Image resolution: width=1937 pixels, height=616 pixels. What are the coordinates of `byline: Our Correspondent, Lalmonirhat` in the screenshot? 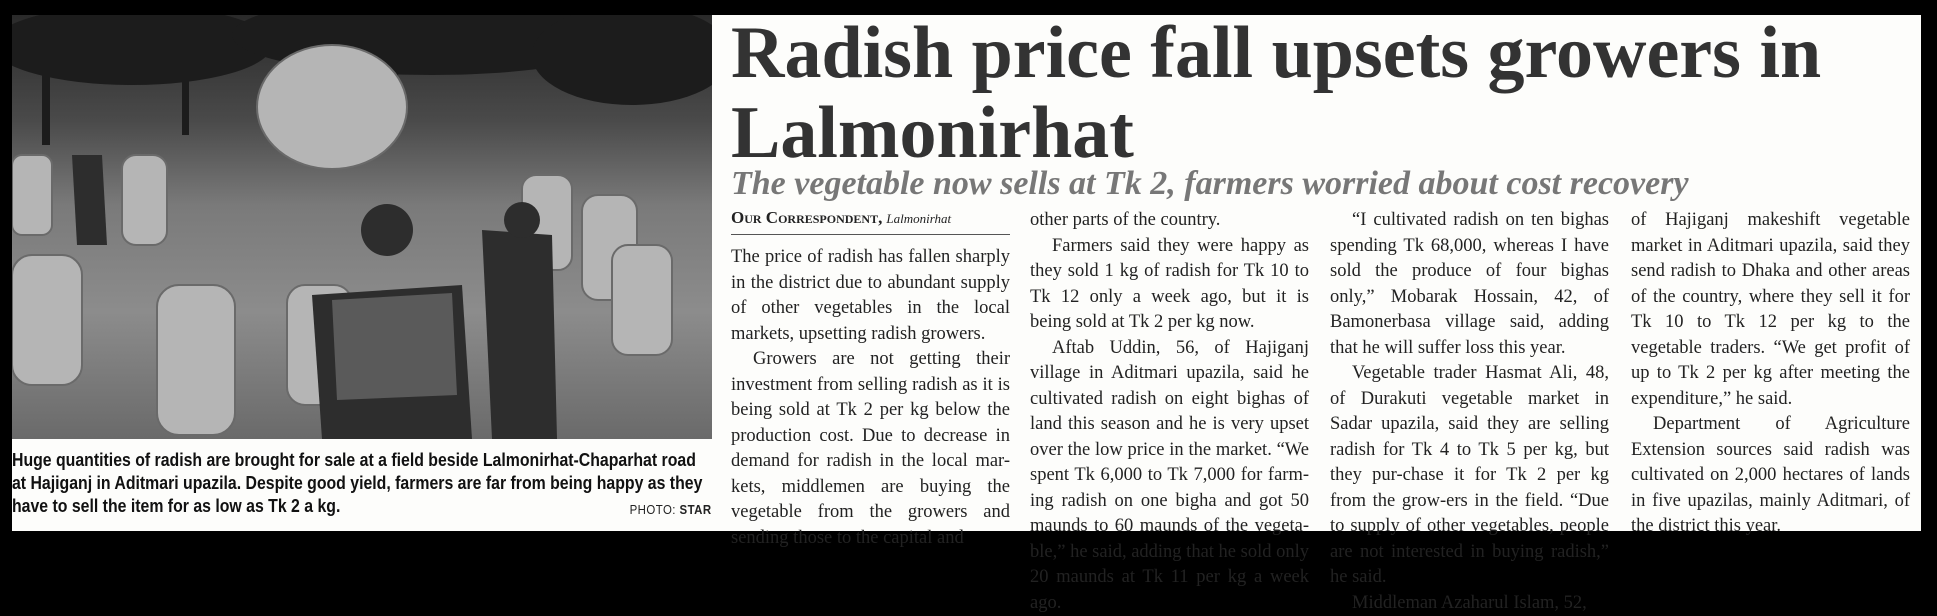 It's located at (870, 221).